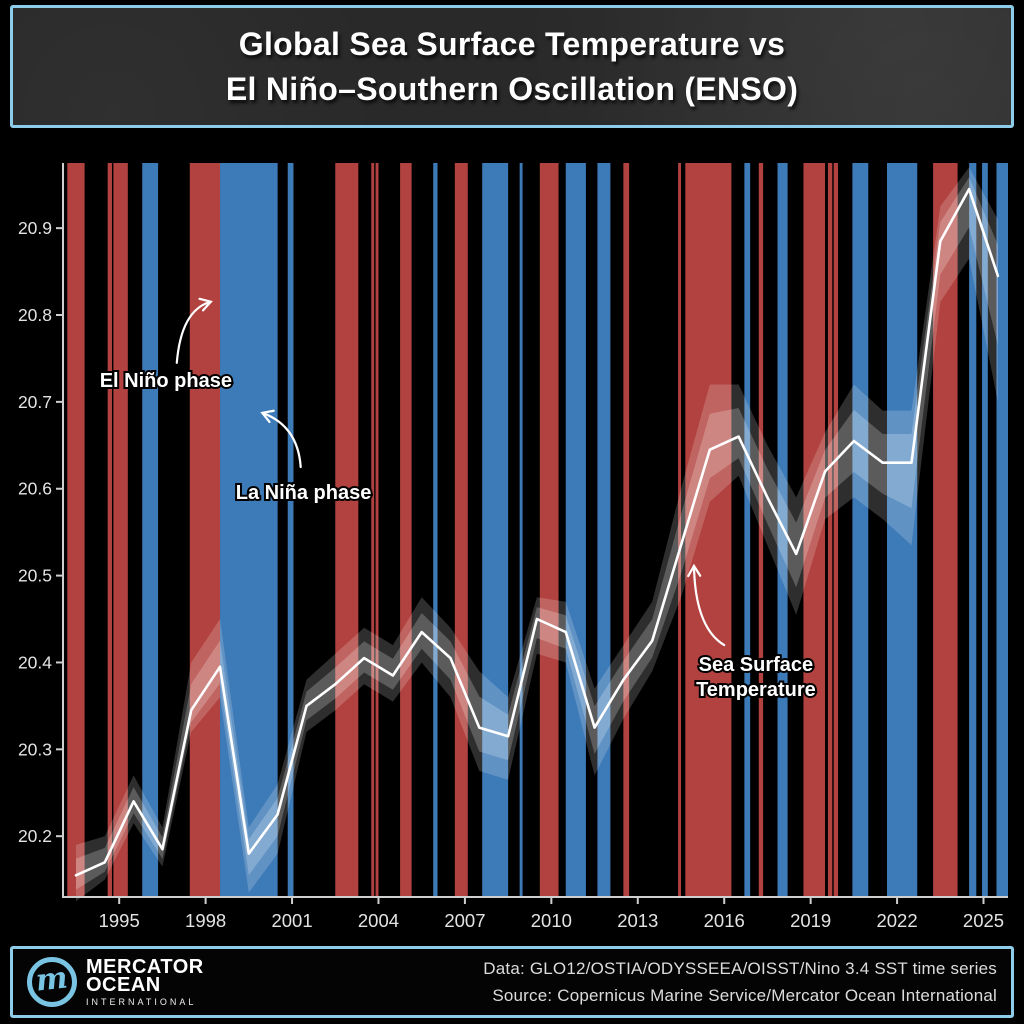 The image size is (1024, 1024). I want to click on x-tick-label: 2016, so click(724, 920).